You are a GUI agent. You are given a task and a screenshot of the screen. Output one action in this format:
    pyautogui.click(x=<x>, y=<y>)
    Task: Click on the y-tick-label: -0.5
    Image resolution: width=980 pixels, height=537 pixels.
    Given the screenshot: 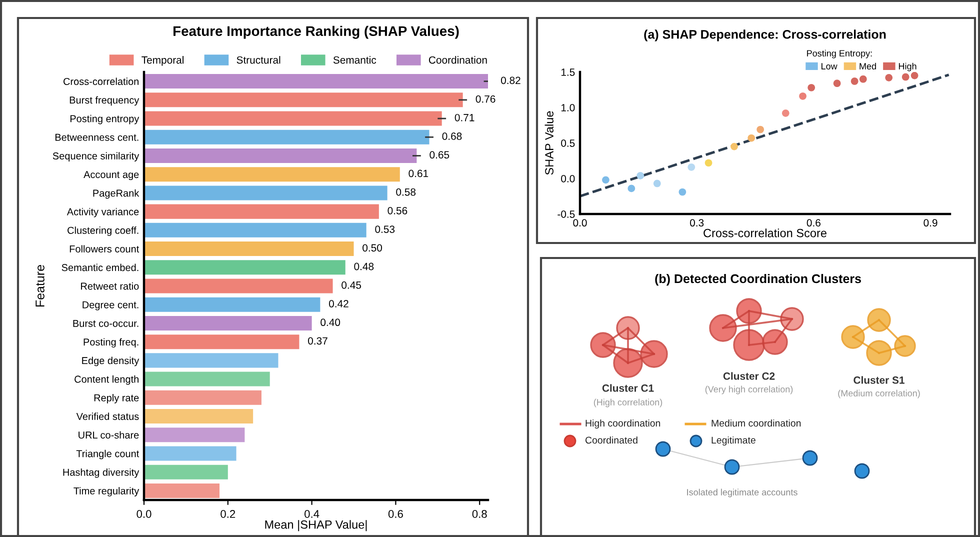 What is the action you would take?
    pyautogui.click(x=566, y=214)
    